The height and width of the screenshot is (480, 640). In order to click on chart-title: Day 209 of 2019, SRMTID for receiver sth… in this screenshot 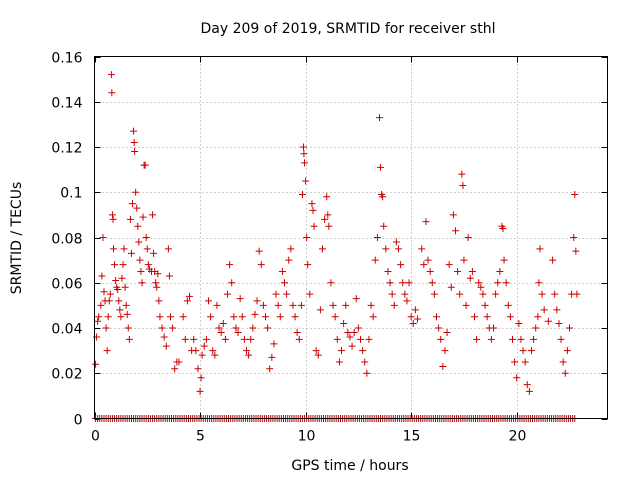, I will do `click(348, 29)`.